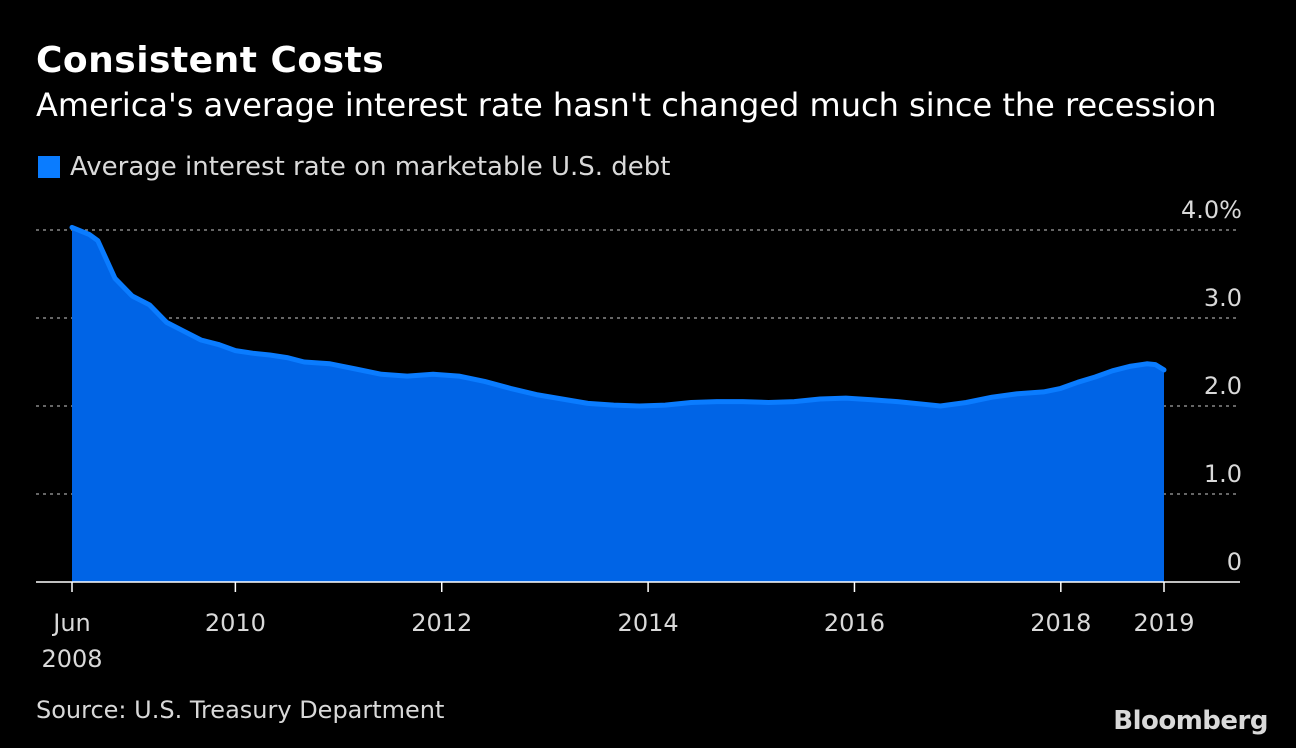 The height and width of the screenshot is (748, 1296). Describe the element at coordinates (49, 167) in the screenshot. I see `legend-swatch` at that location.